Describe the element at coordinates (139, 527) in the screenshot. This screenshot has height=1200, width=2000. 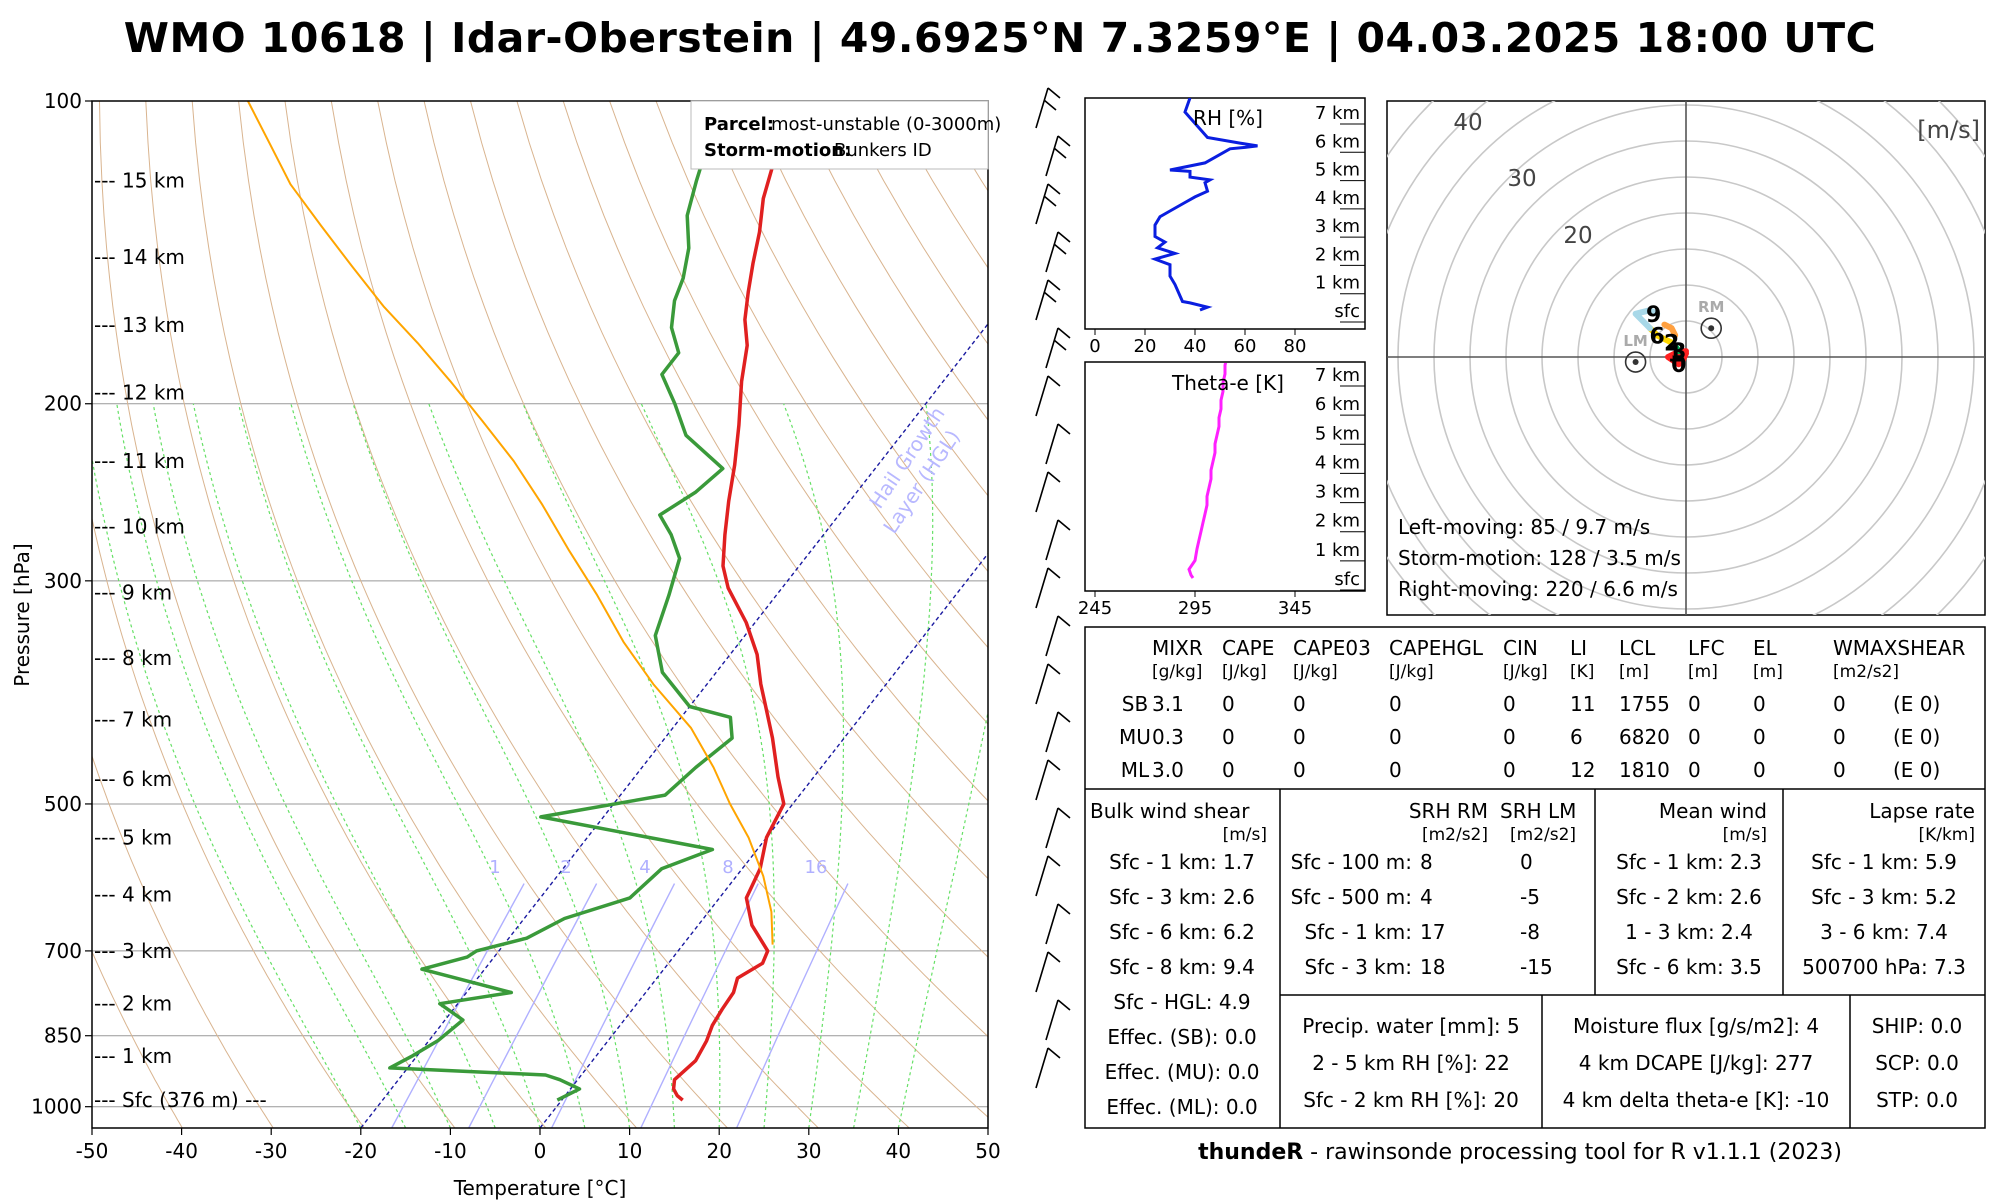
I see `height-label: --- 10 km` at that location.